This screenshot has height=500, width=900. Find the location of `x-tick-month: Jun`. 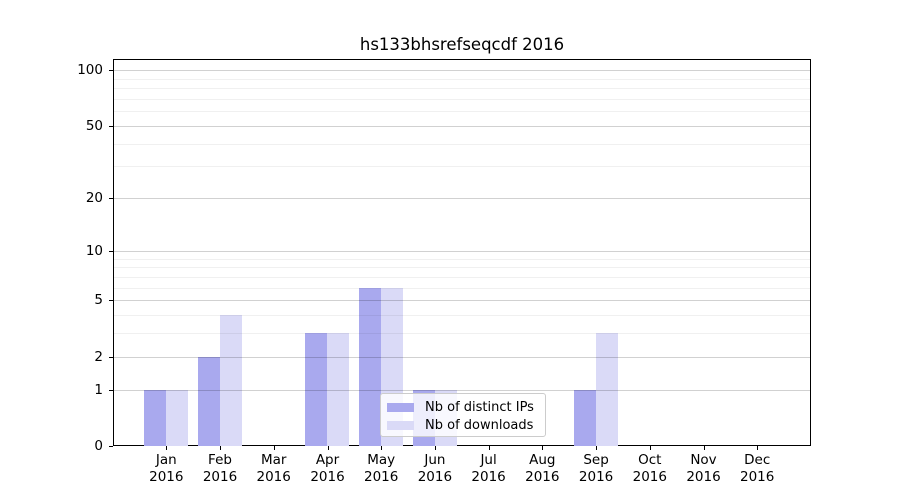

x-tick-month: Jun is located at coordinates (435, 460).